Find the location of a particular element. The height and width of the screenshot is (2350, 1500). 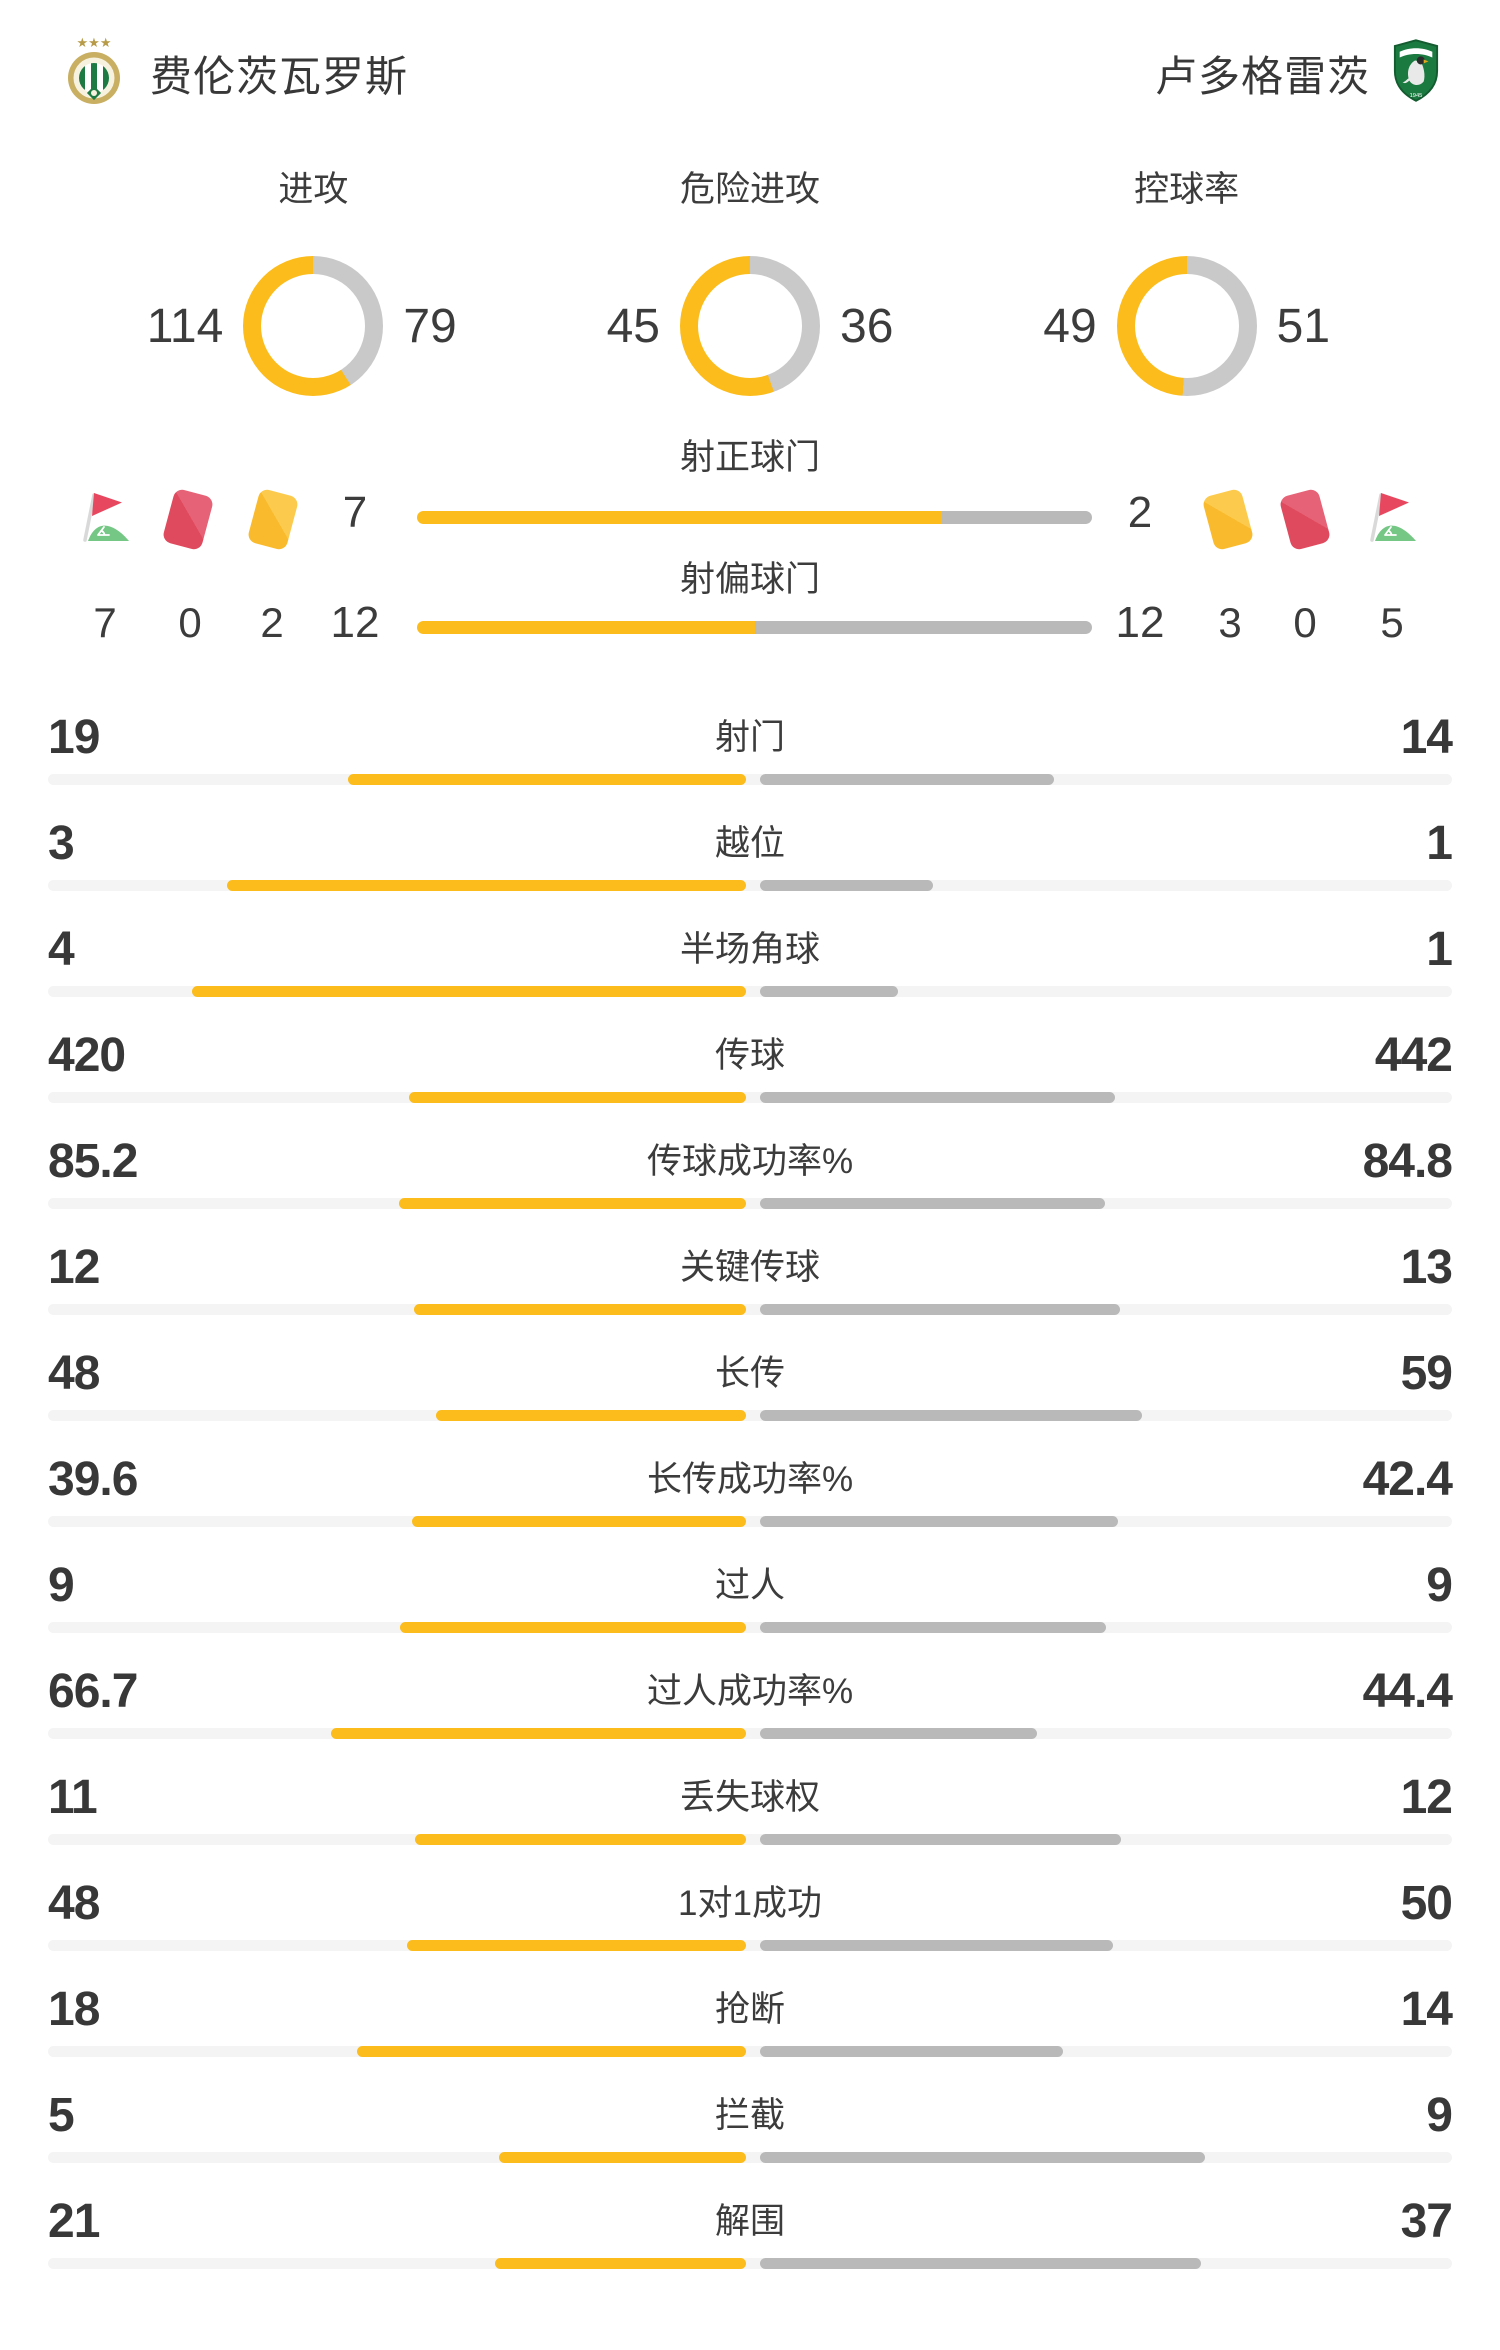

stat-name: 1对1成功 is located at coordinates (750, 1903).